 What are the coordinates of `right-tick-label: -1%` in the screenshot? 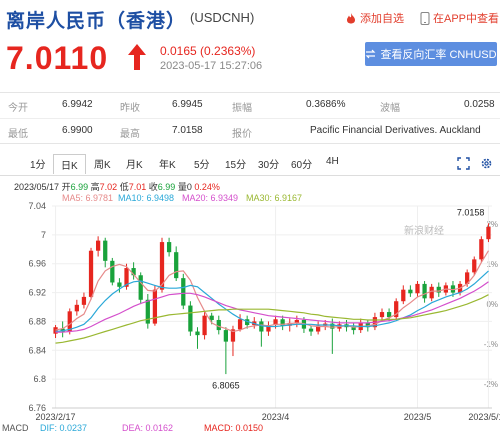 It's located at (491, 344).